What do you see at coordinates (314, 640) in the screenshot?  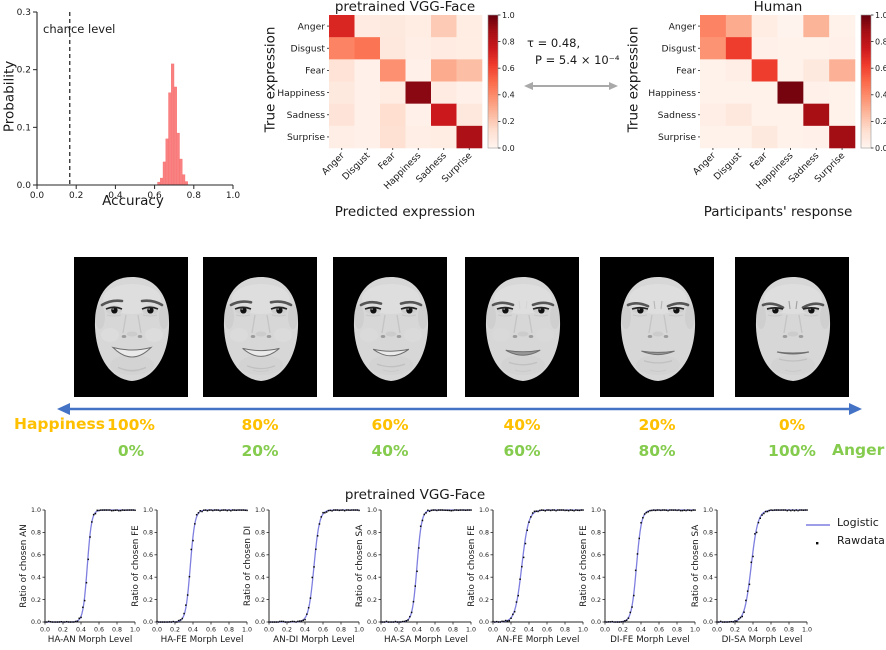 I see `svg-text: AN-DI Morph Level` at bounding box center [314, 640].